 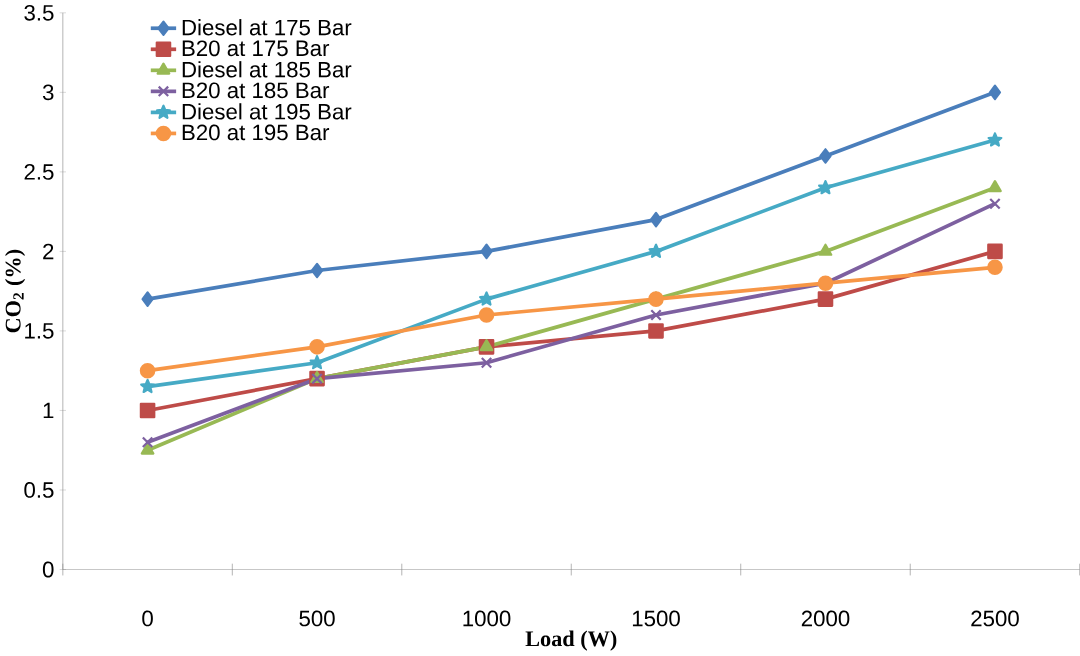 What do you see at coordinates (39, 13) in the screenshot?
I see `y-tick-label: 3.5` at bounding box center [39, 13].